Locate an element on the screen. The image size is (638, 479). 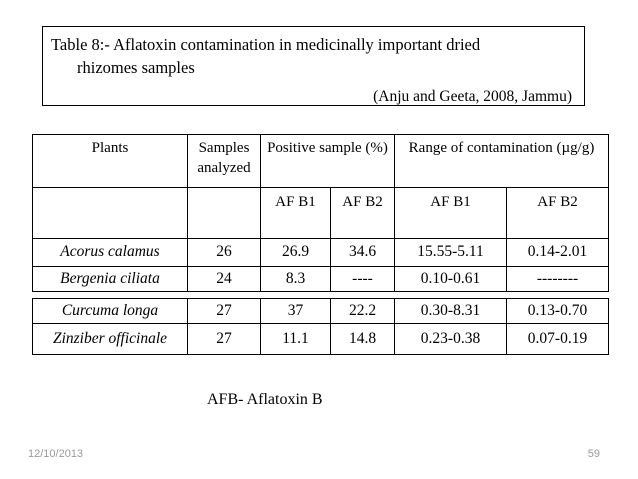
footer-date: 12/10/2013 is located at coordinates (56, 454).